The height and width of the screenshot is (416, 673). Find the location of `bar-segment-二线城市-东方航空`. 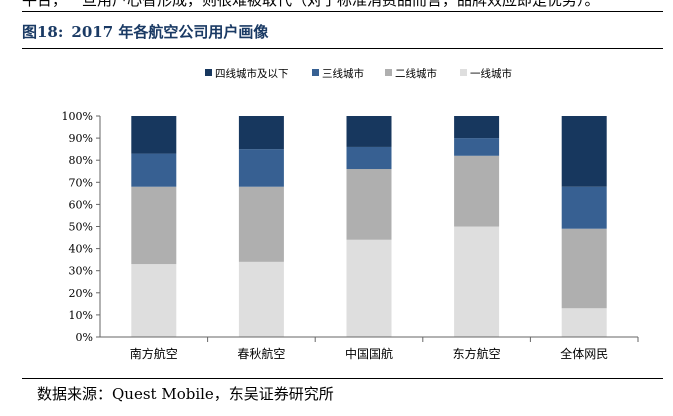

bar-segment-二线城市-东方航空 is located at coordinates (477, 191).